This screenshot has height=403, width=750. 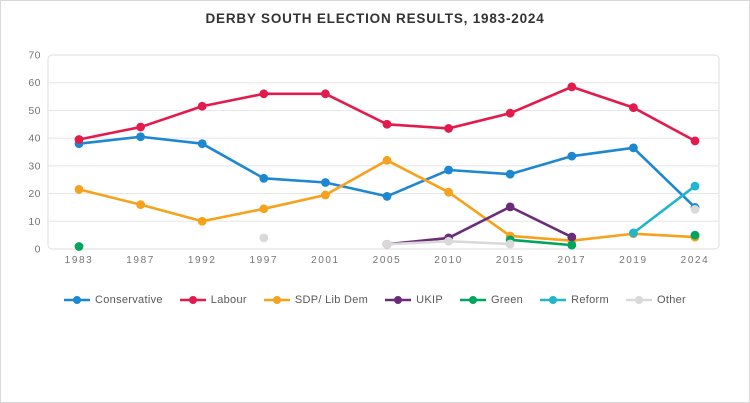 I want to click on legend-item-other: Other, so click(x=655, y=300).